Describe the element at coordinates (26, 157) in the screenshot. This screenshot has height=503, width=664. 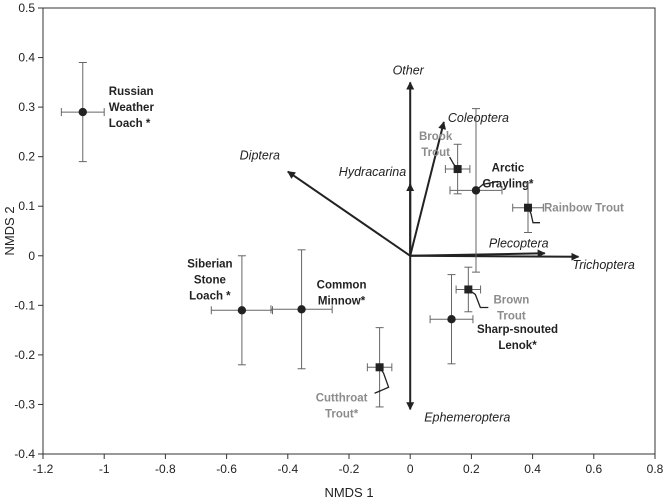
I see `y-tick-label: 0.2` at that location.